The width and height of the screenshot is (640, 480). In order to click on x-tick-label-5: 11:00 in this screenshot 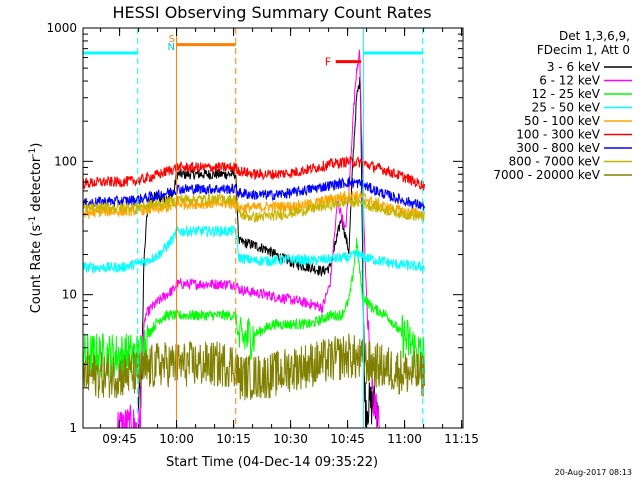, I will do `click(404, 439)`.